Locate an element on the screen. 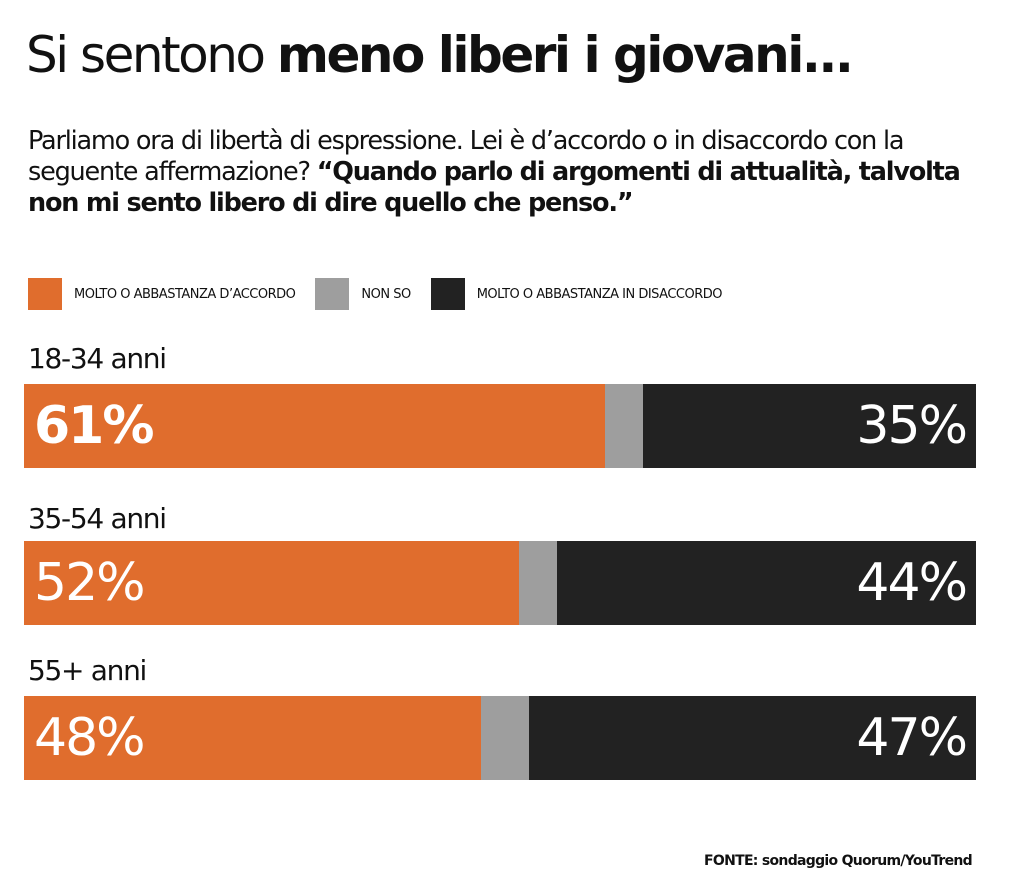 The width and height of the screenshot is (1024, 883). stacked-bar-1: 52% 44% is located at coordinates (500, 583).